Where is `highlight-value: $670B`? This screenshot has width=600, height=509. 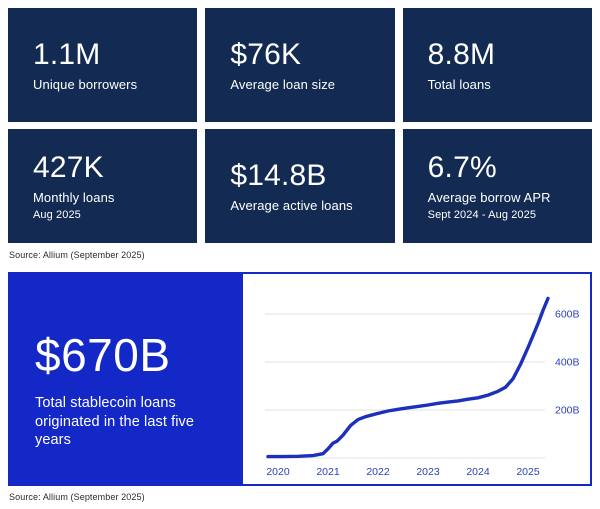 highlight-value: $670B is located at coordinates (103, 355).